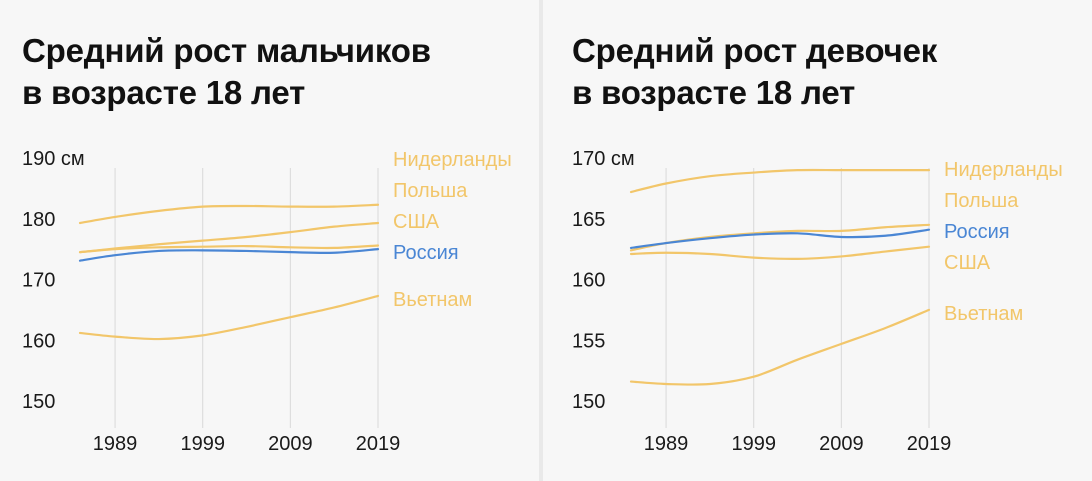 The image size is (1092, 481). Describe the element at coordinates (588, 341) in the screenshot. I see `y-tick-label: 155` at that location.